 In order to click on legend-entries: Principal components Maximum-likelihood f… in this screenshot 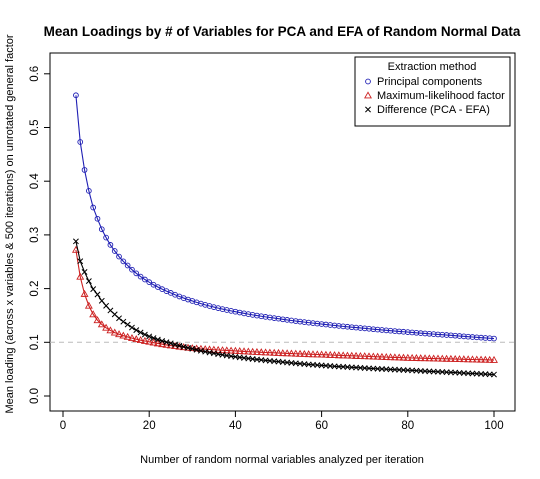, I will do `click(434, 96)`.